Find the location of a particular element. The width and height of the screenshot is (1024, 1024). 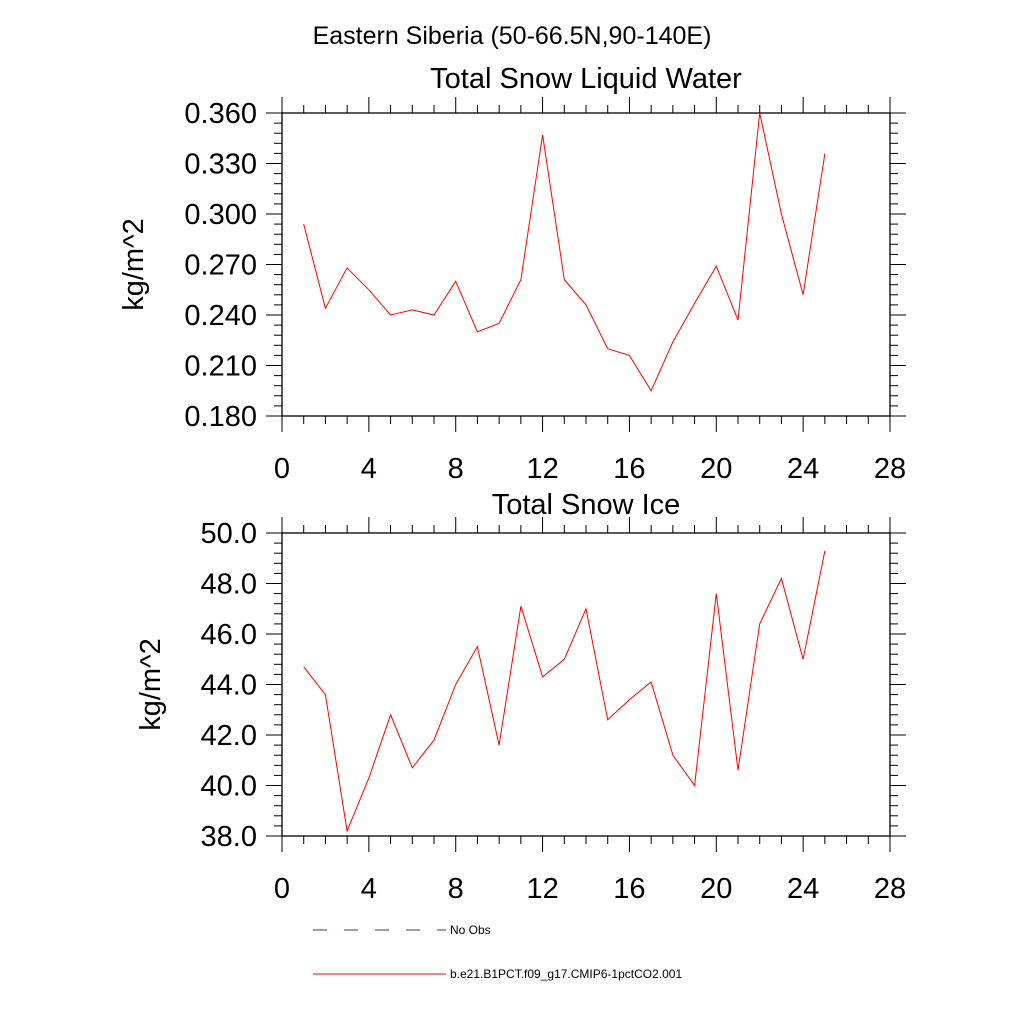

y-tick-label: 42.0 is located at coordinates (229, 736).